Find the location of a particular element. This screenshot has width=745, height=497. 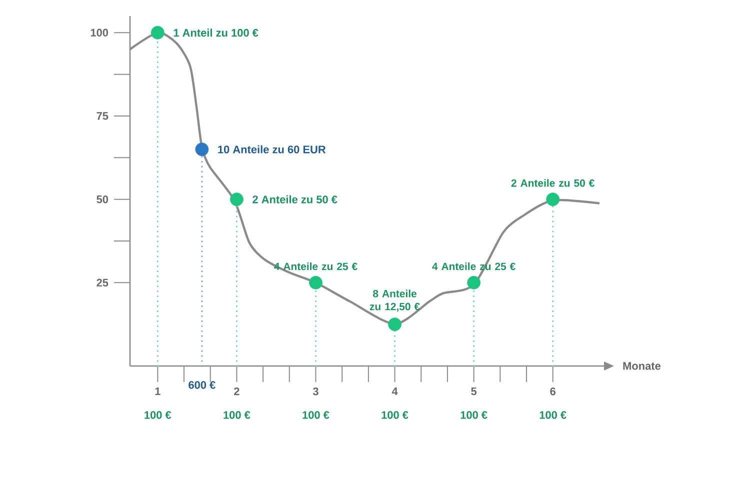

x-tick-label: 5 is located at coordinates (474, 392).